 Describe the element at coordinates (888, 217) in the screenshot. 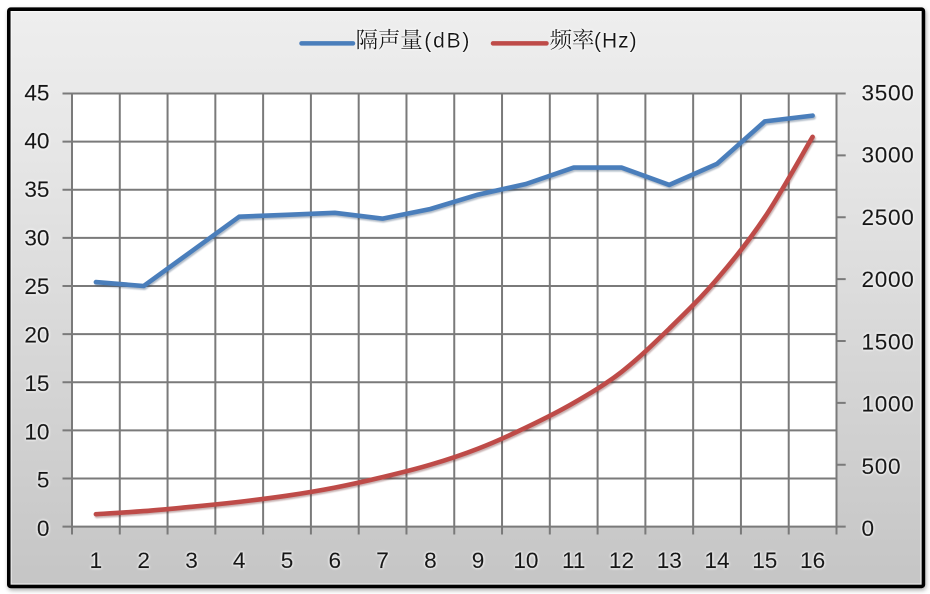

I see `svg-text: 2500` at that location.